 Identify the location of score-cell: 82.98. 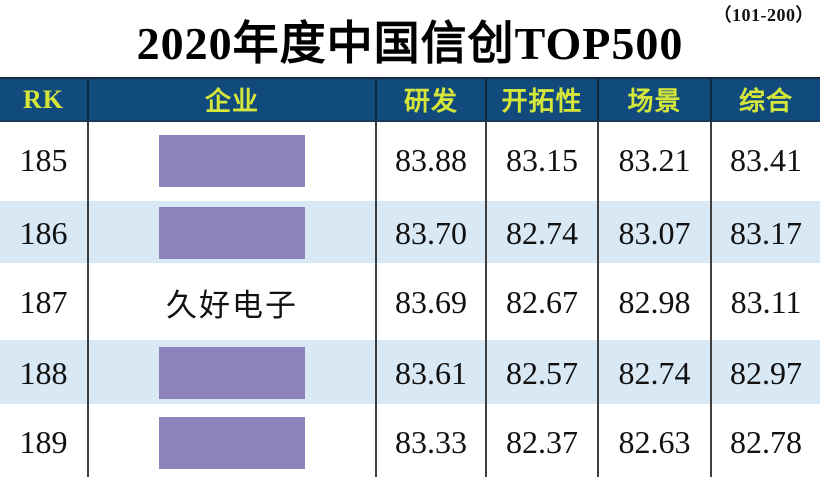
(653, 302).